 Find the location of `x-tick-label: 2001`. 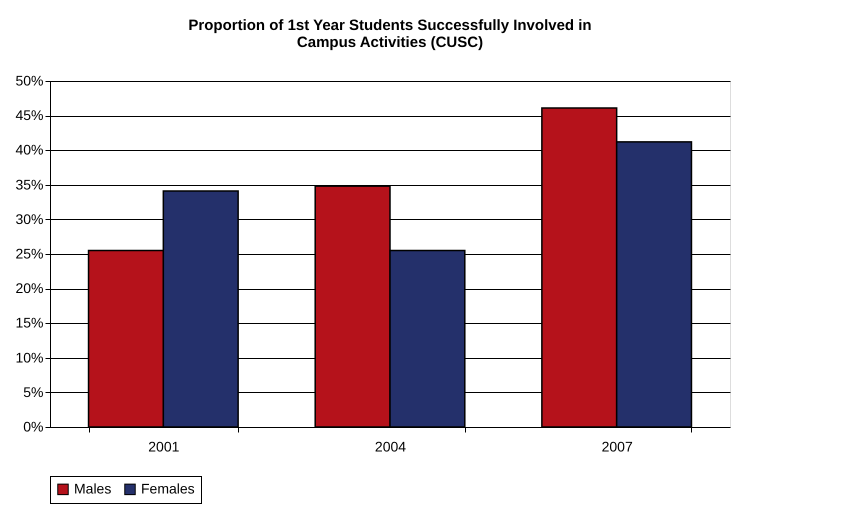

x-tick-label: 2001 is located at coordinates (164, 446).